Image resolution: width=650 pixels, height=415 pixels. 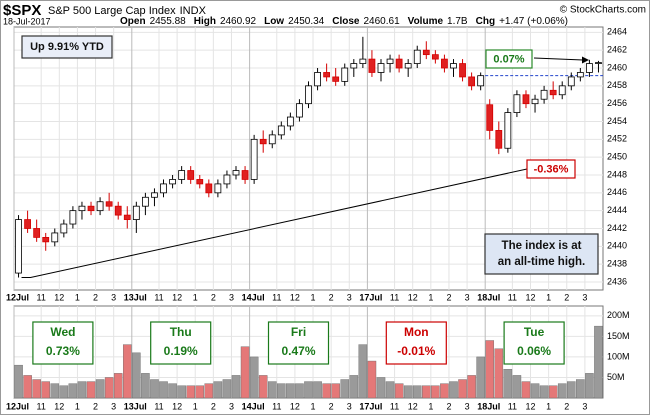 What do you see at coordinates (457, 21) in the screenshot?
I see `quote-value: 1.7B` at bounding box center [457, 21].